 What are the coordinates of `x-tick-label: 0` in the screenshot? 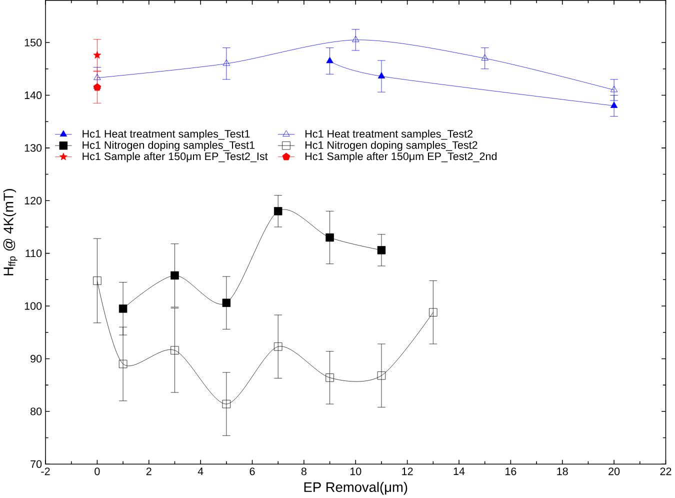 It's located at (97, 472).